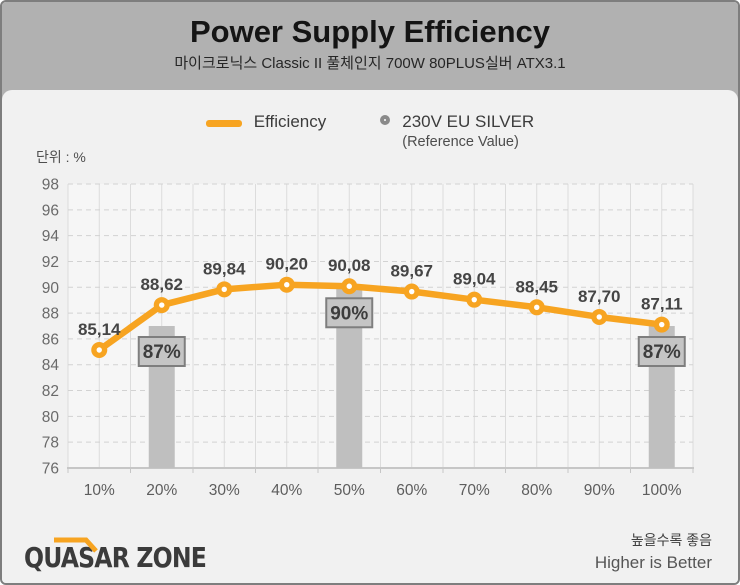 The height and width of the screenshot is (585, 740). Describe the element at coordinates (653, 551) in the screenshot. I see `footer-note: 높을수록 좋음 Higher is Better` at that location.